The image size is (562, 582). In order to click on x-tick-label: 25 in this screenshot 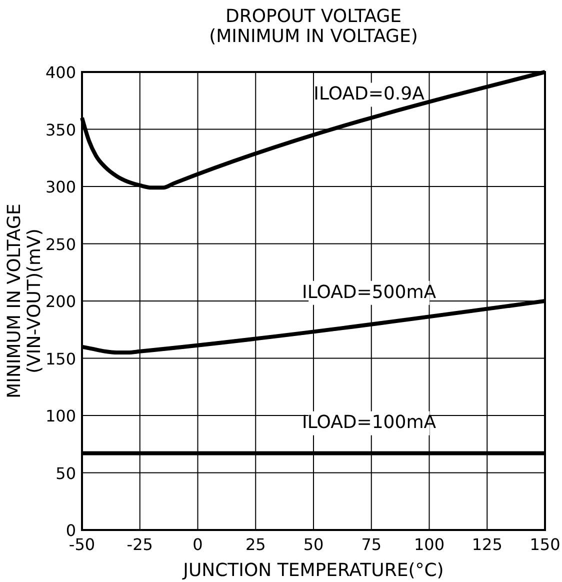, I will do `click(255, 544)`.